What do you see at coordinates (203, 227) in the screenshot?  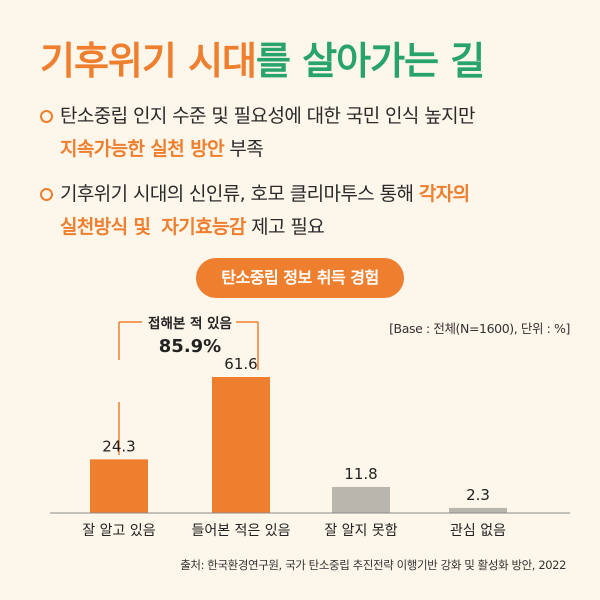 I see `bullet-highlight: 자기효능감` at bounding box center [203, 227].